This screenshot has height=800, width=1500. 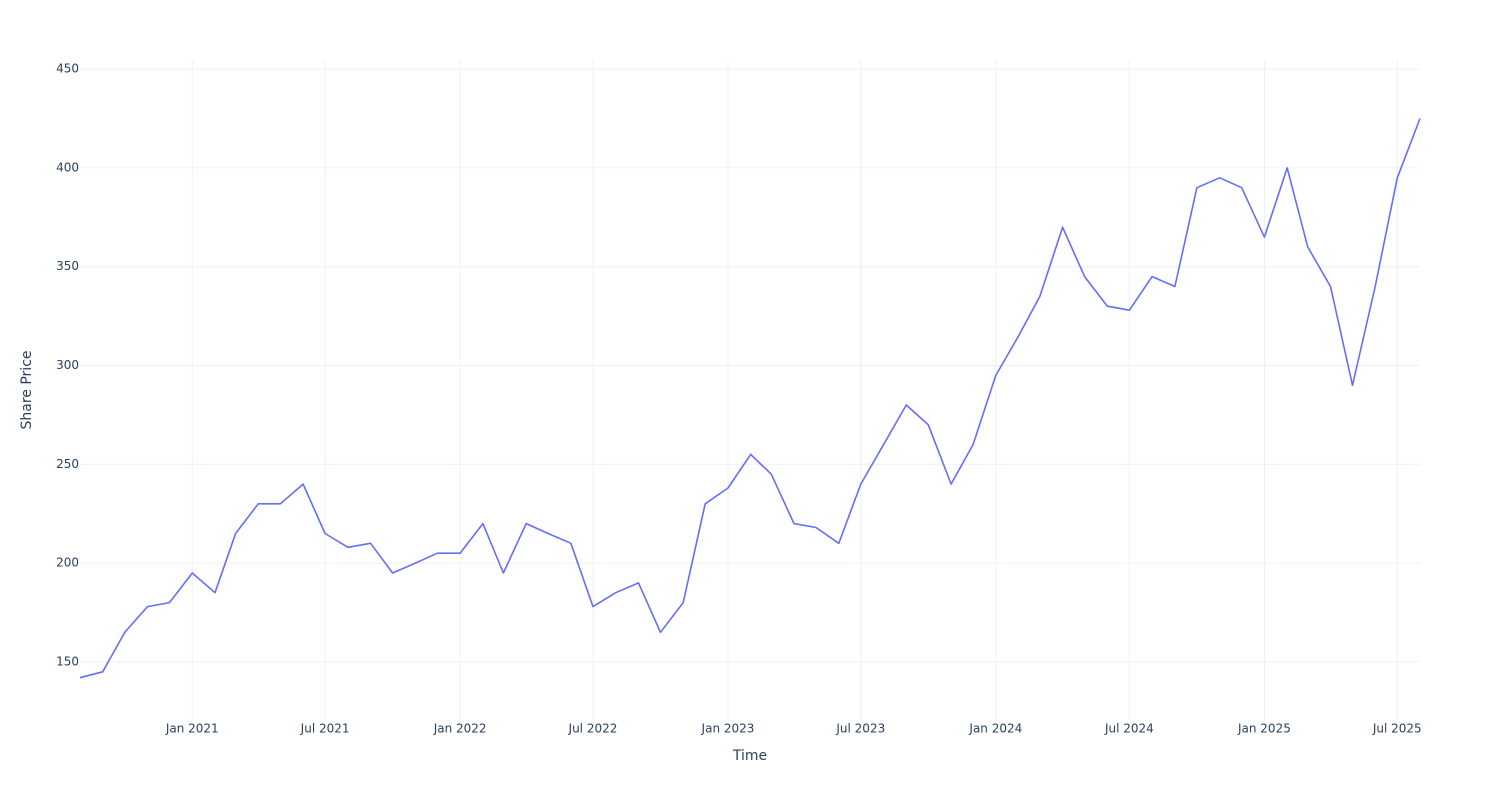 I want to click on y-tick-label: 250, so click(x=67, y=464).